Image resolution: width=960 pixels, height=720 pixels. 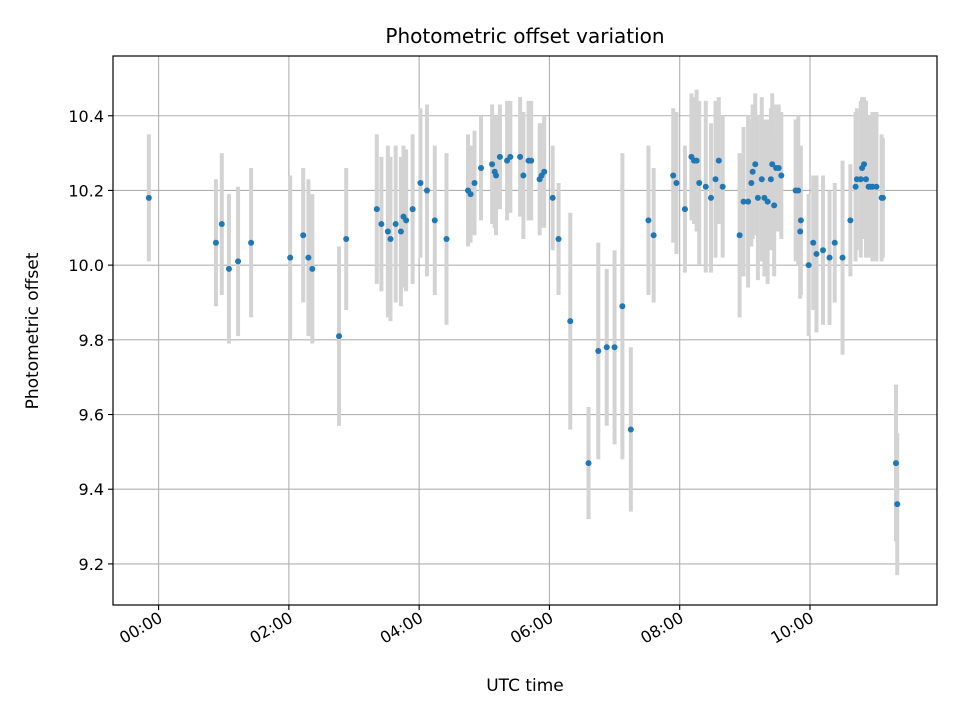 I want to click on chart-title: Photometric offset variation, so click(x=524, y=36).